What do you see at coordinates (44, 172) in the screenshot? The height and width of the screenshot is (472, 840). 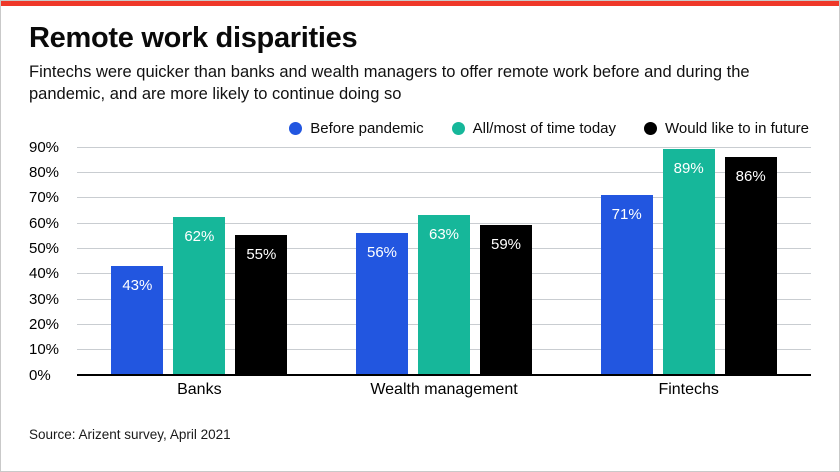 I see `y-tick-label: 80%` at bounding box center [44, 172].